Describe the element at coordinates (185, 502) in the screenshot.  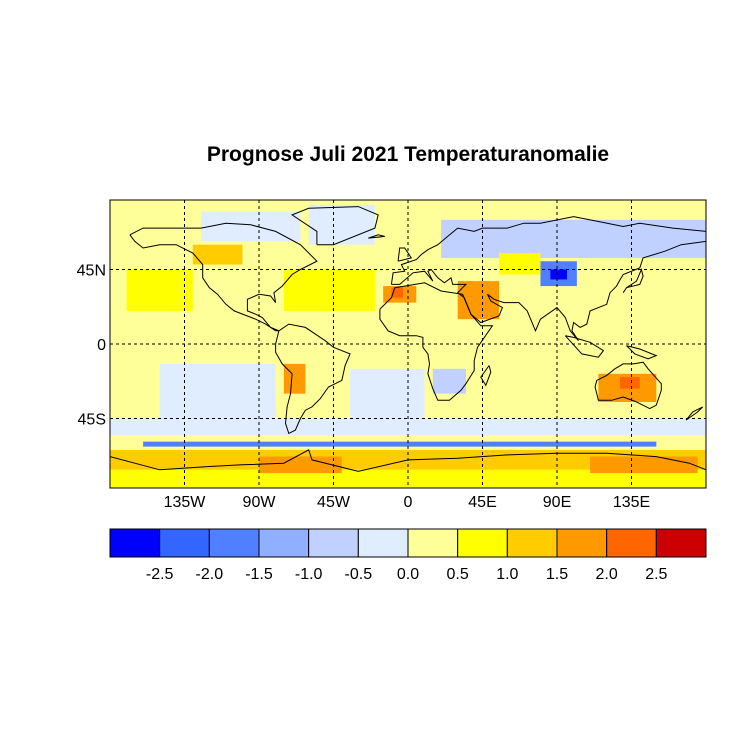
I see `lon-tick-label: 135W` at that location.